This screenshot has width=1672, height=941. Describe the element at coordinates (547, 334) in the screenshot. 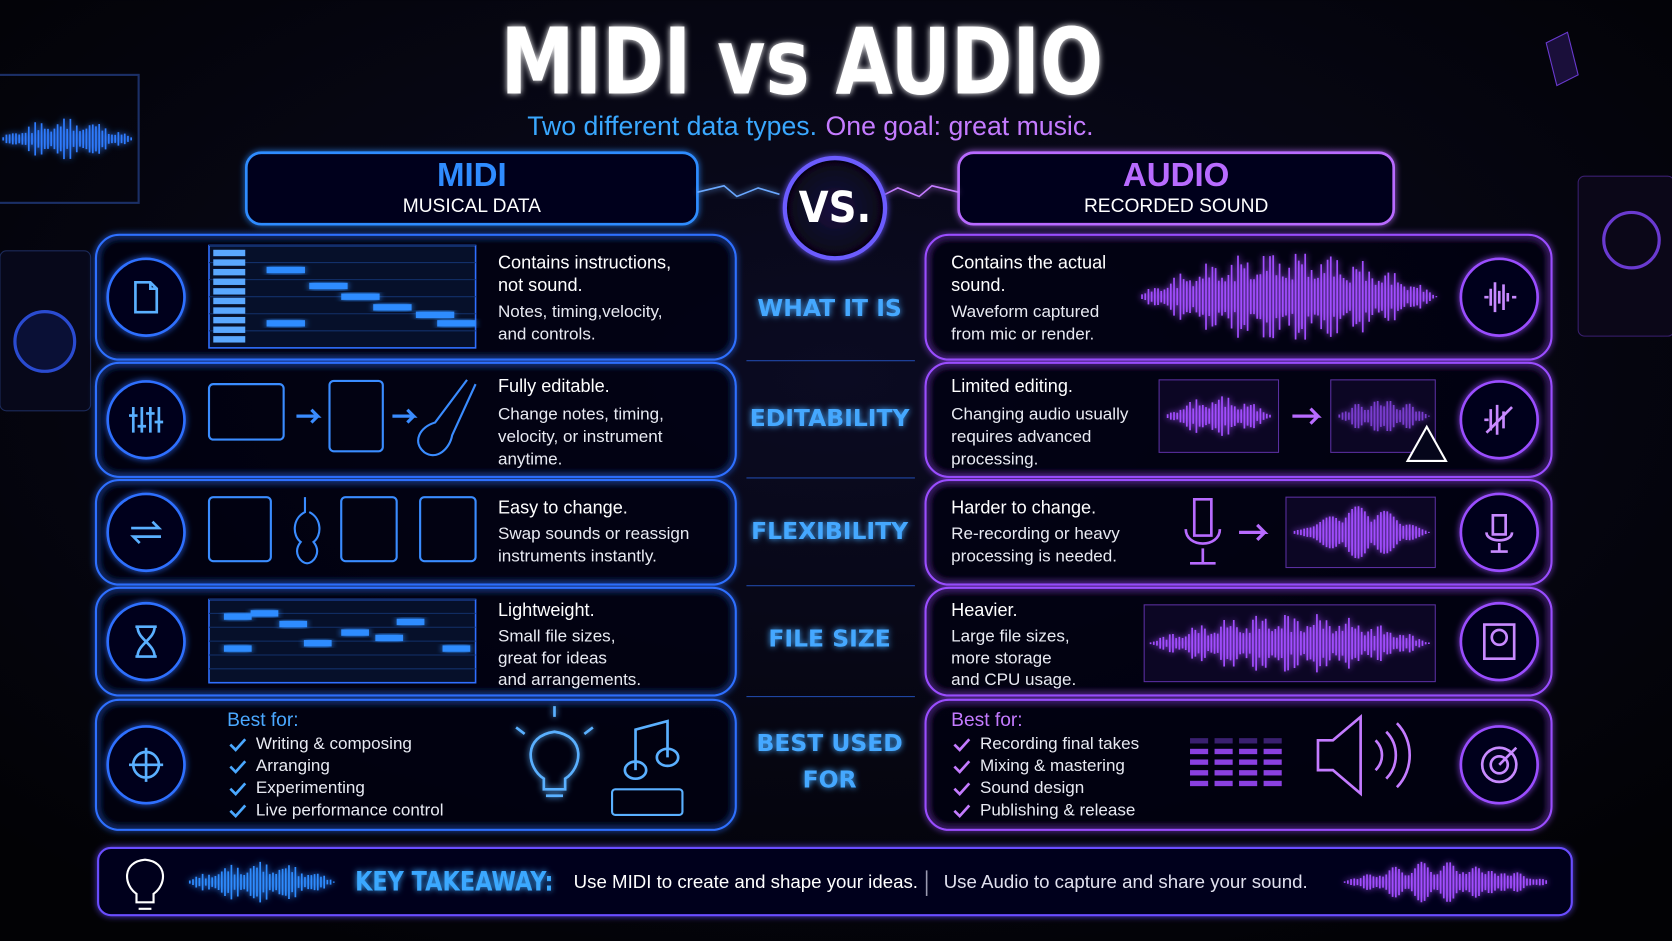

I see `row-body: and controls.` at that location.